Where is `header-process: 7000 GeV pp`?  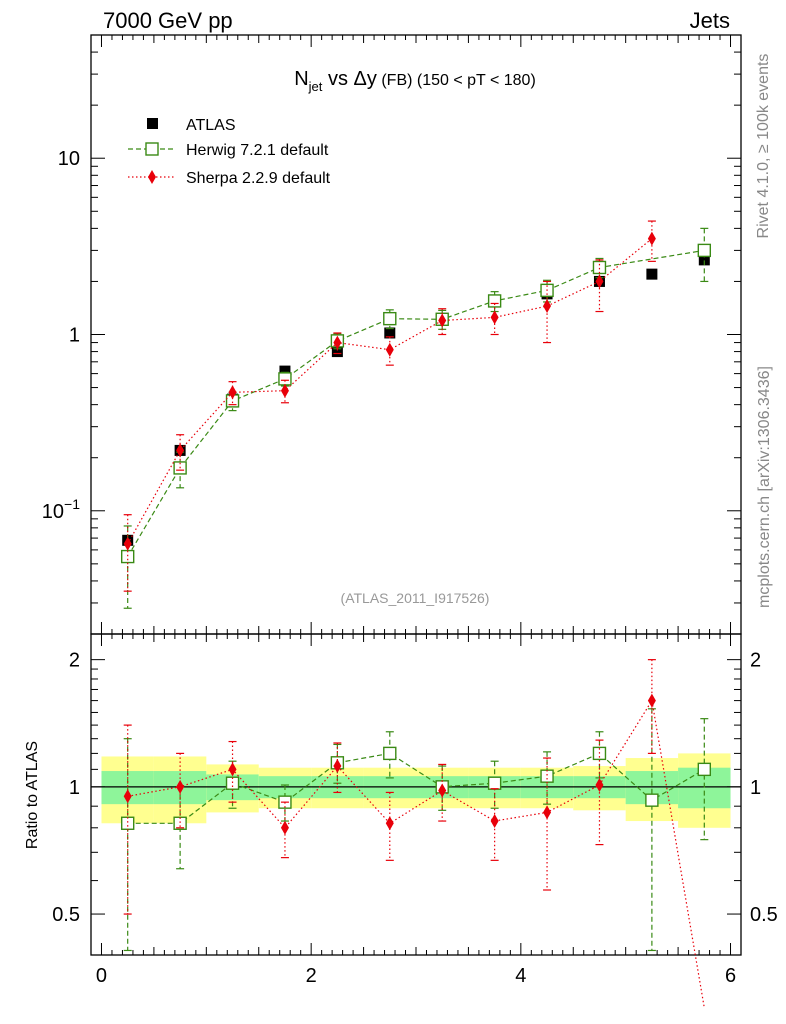
header-process: 7000 GeV pp is located at coordinates (168, 20).